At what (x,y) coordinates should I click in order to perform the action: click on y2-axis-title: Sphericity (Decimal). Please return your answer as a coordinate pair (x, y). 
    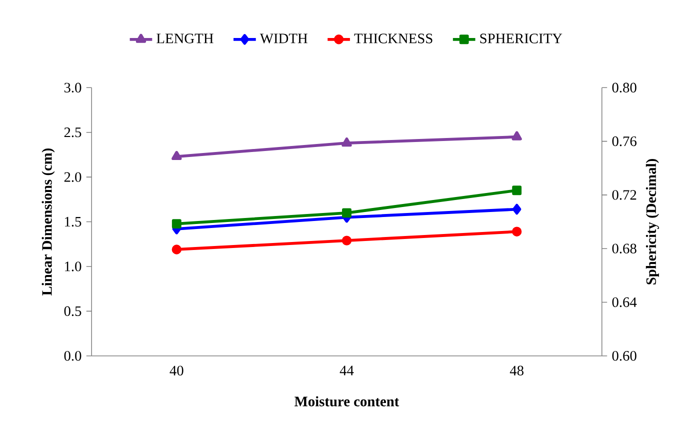
    Looking at the image, I should click on (652, 221).